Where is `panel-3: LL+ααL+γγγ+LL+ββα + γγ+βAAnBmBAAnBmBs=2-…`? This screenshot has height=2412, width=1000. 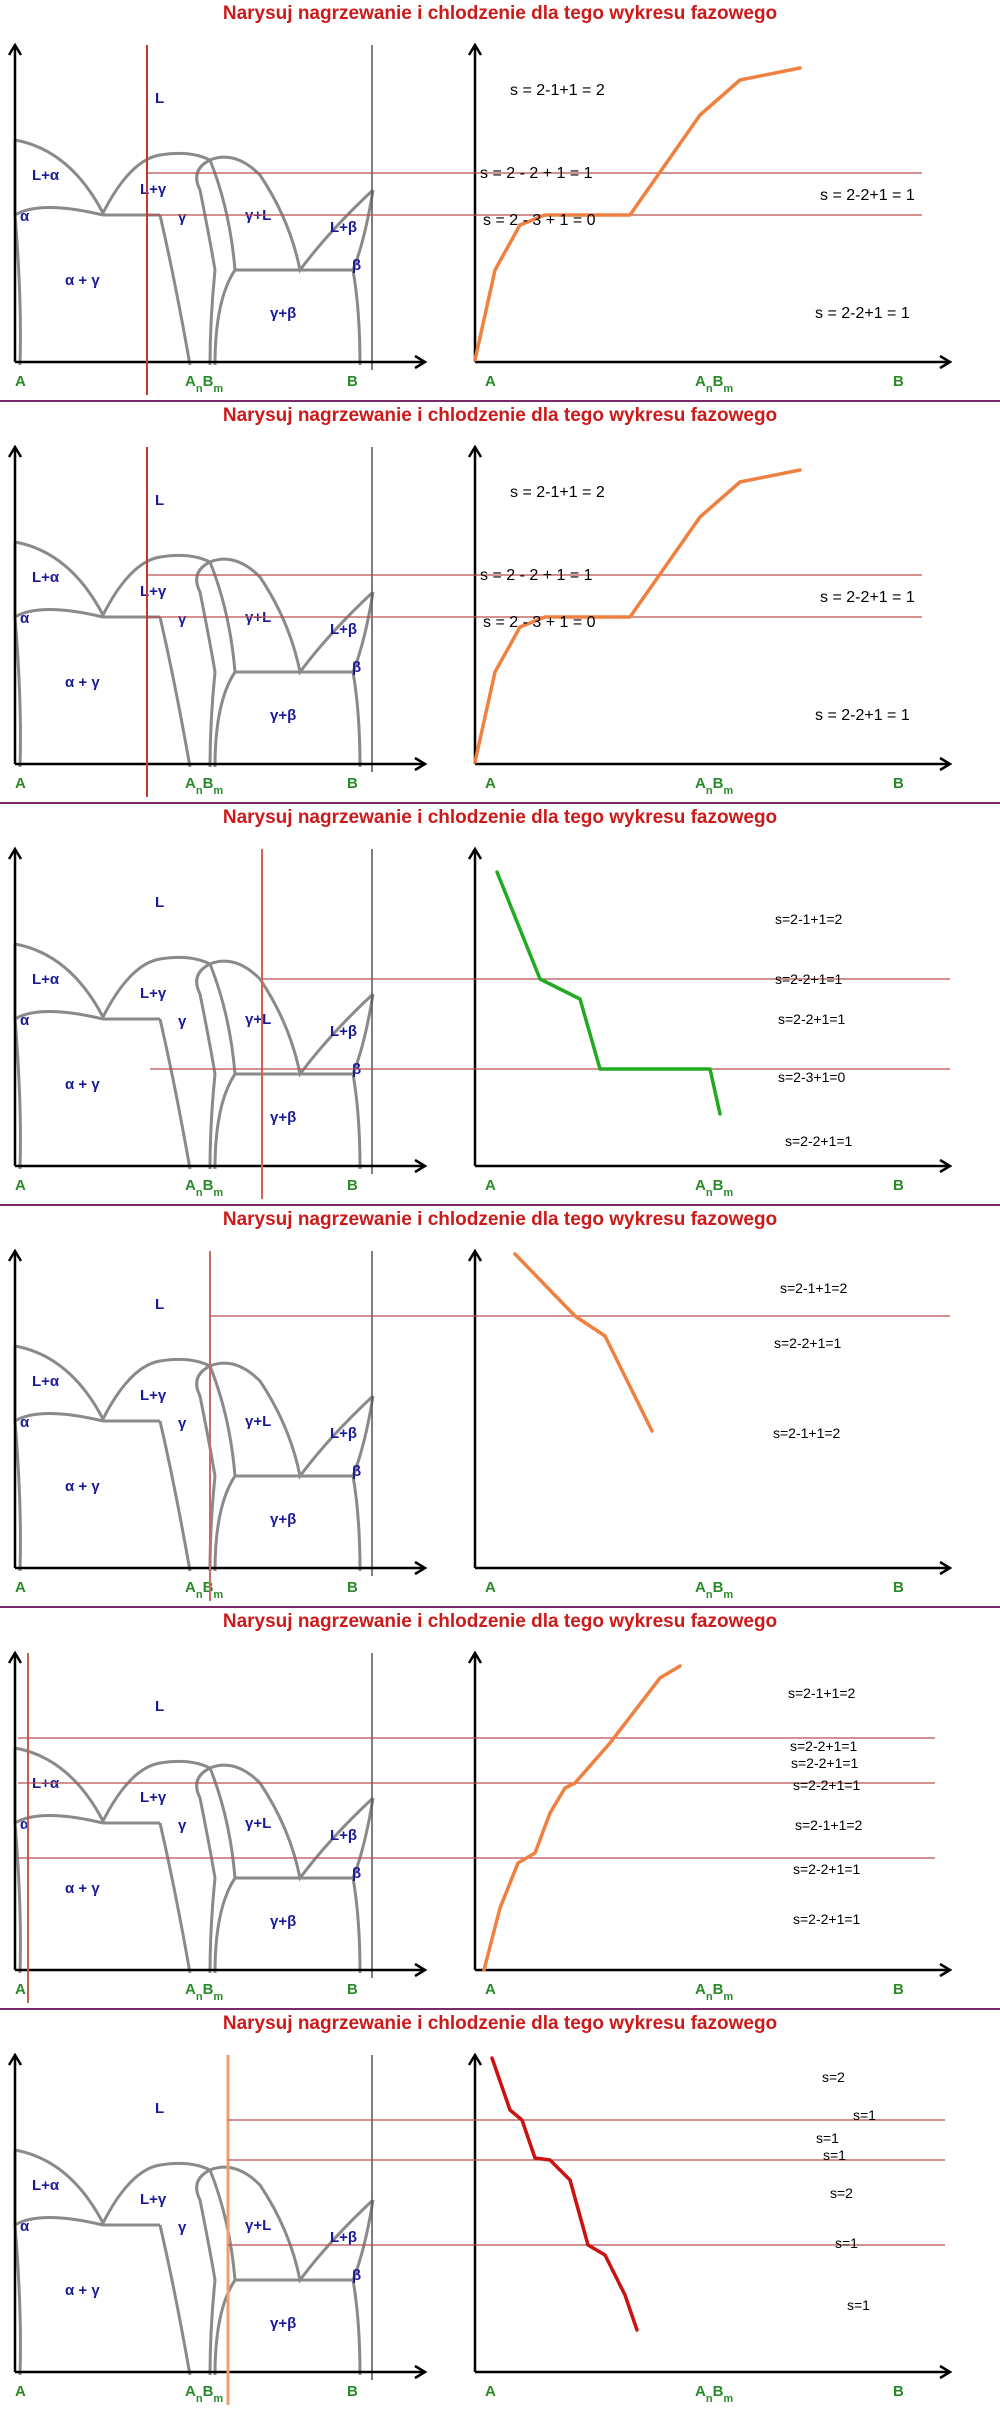
panel-3: LL+ααL+γγγ+LL+ββα + γγ+βAAnBmBAAnBmBs=2-… is located at coordinates (480, 1022).